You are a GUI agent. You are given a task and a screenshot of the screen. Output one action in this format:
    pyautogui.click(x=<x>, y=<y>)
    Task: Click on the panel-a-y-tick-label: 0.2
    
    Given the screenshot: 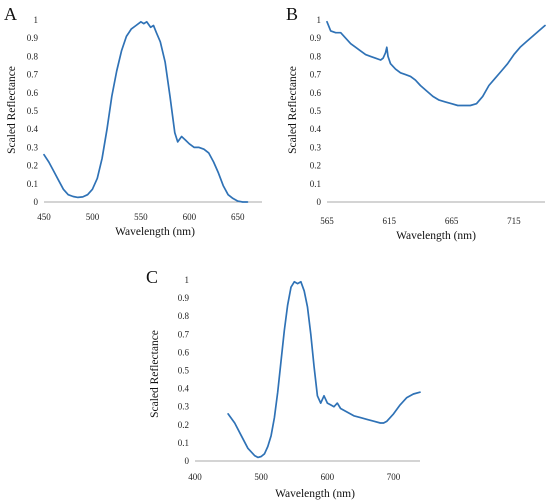 What is the action you would take?
    pyautogui.click(x=32, y=166)
    